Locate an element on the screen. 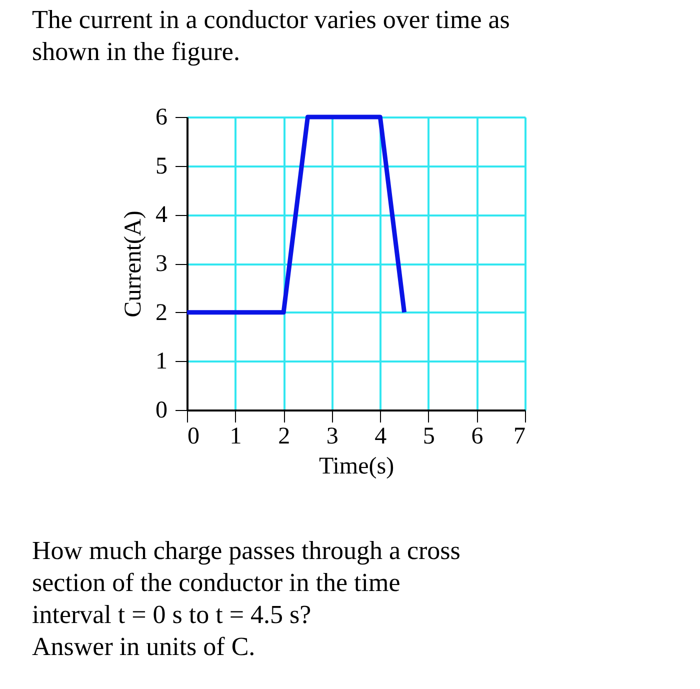 The image size is (700, 689). y-tick-label: 3 is located at coordinates (162, 264).